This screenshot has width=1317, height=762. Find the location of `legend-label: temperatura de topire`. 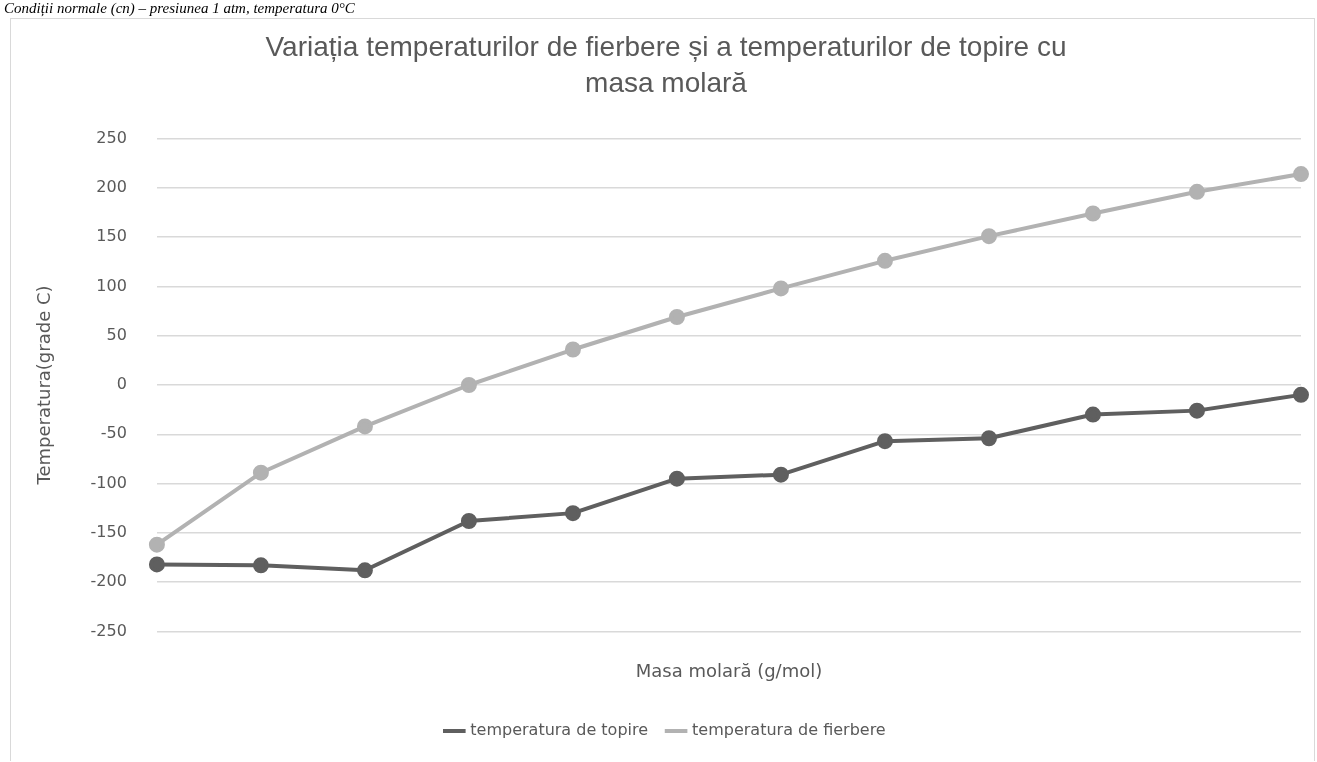

legend-label: temperatura de topire is located at coordinates (559, 730).